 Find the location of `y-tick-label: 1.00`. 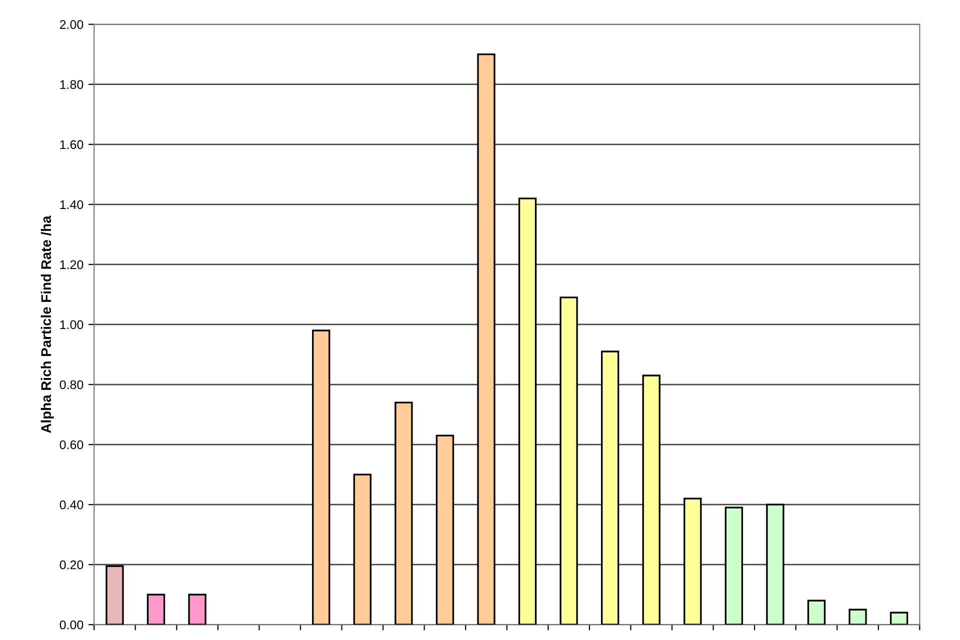

y-tick-label: 1.00 is located at coordinates (72, 325).